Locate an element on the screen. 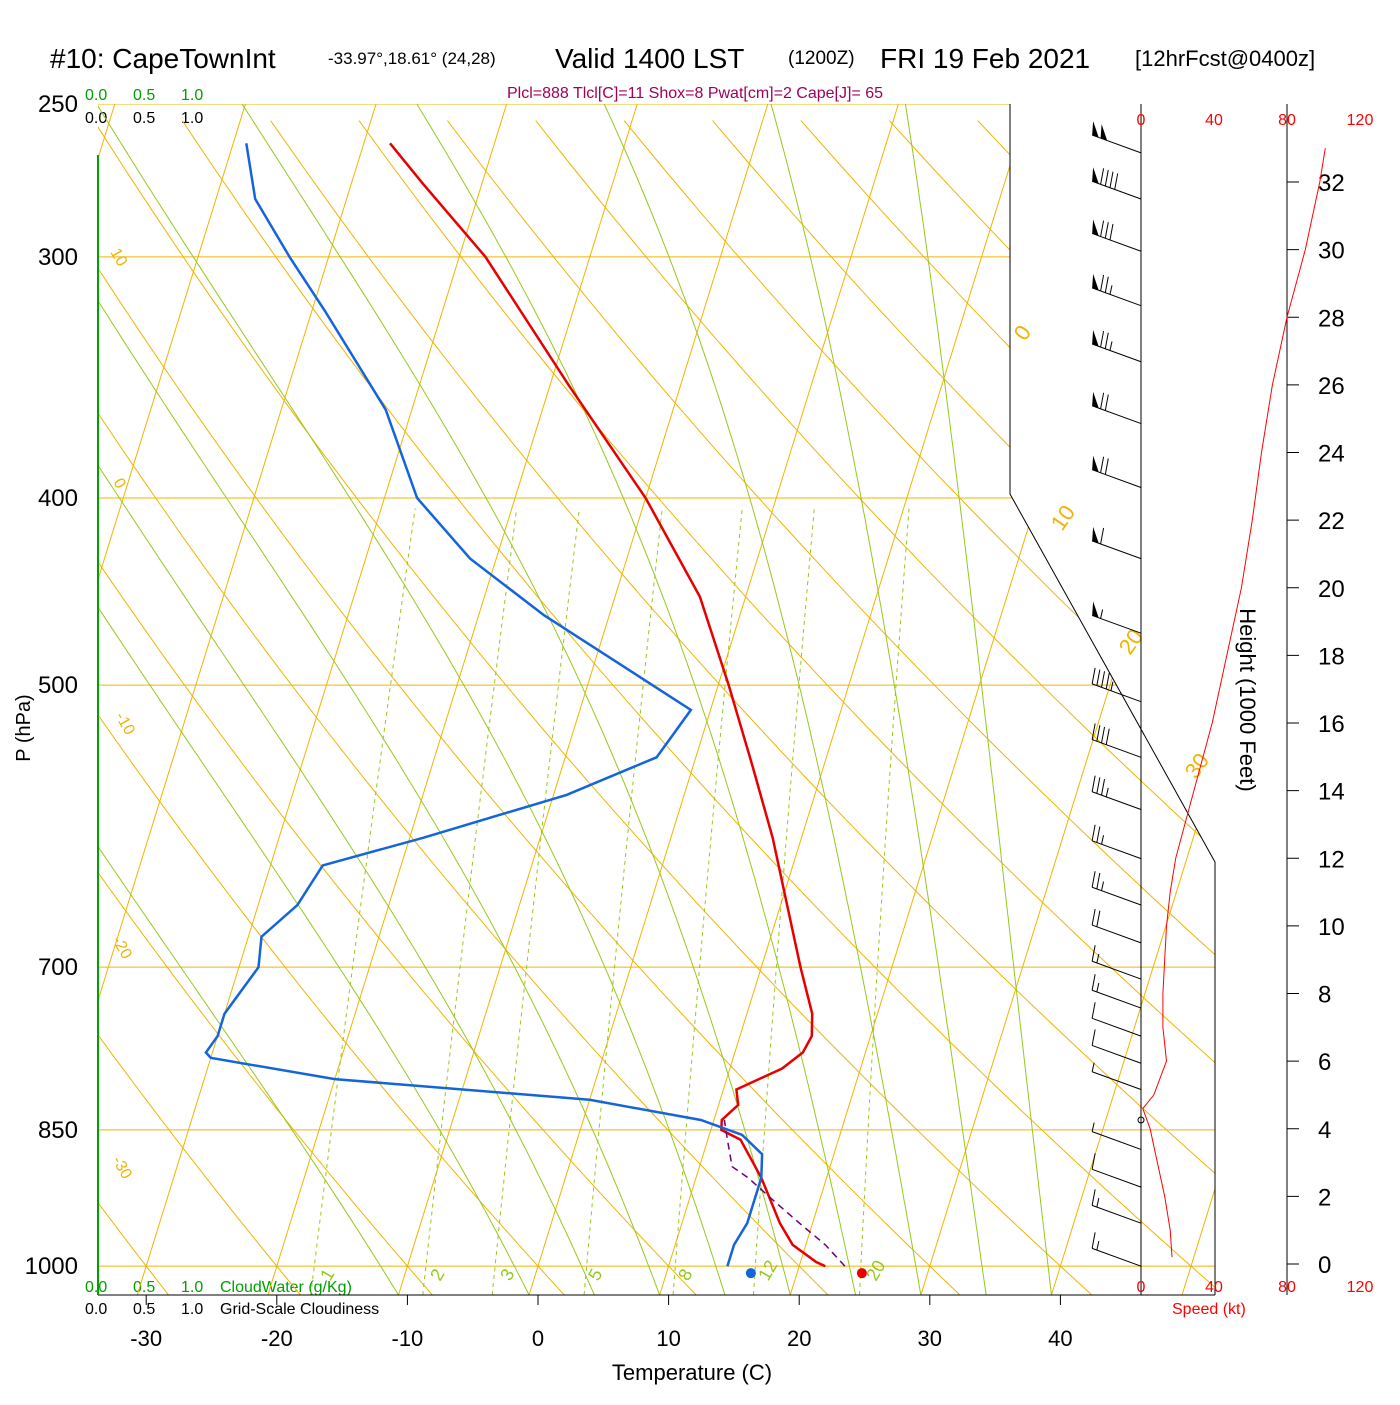 This screenshot has height=1405, width=1400. surface-dewpoint-dot is located at coordinates (751, 1273).